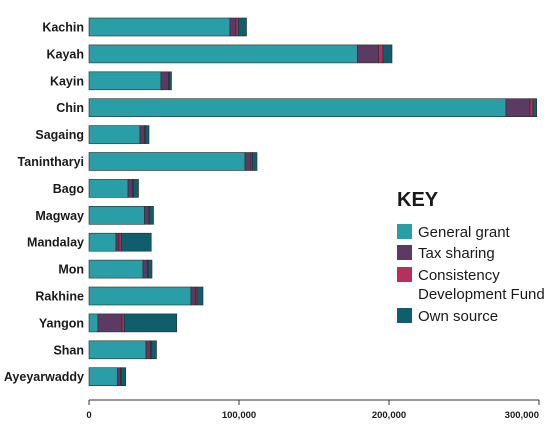  What do you see at coordinates (123, 377) in the screenshot?
I see `bar-ayeyarwaddy-own-source` at bounding box center [123, 377].